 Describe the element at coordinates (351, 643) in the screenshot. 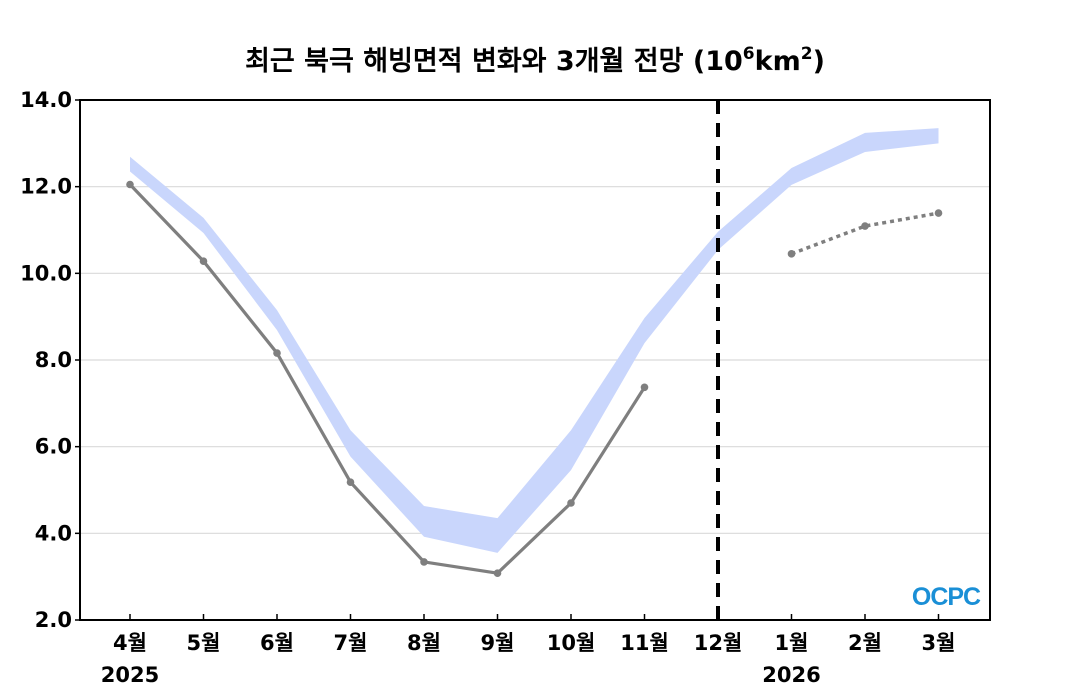

I see `x-tick-label: 7월` at that location.